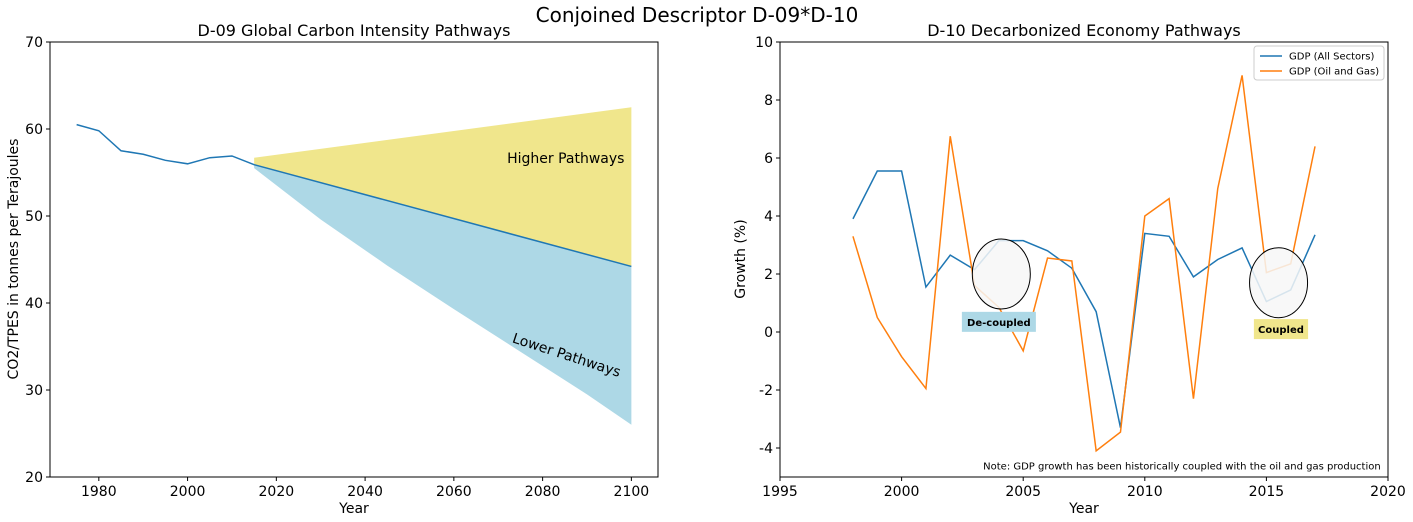  What do you see at coordinates (768, 333) in the screenshot?
I see `chart-right-y-tick-label: 0` at bounding box center [768, 333].